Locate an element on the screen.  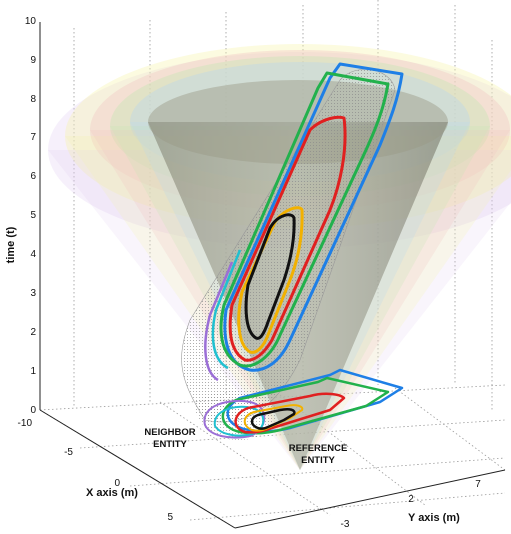
annotations: NEIGHBOR ENTITY REFERENCE ENTITY is located at coordinates (245, 446).